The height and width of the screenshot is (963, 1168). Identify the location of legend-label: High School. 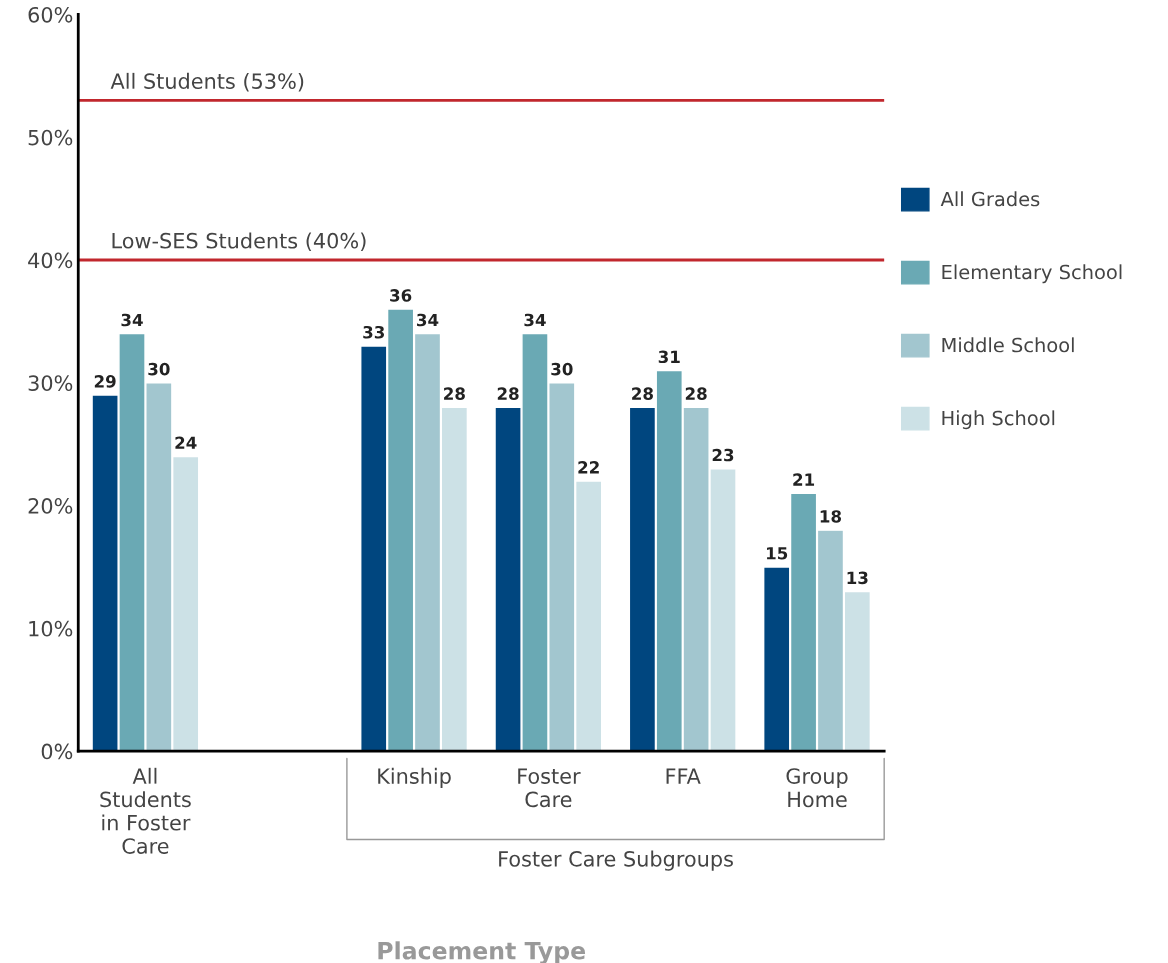
(998, 420).